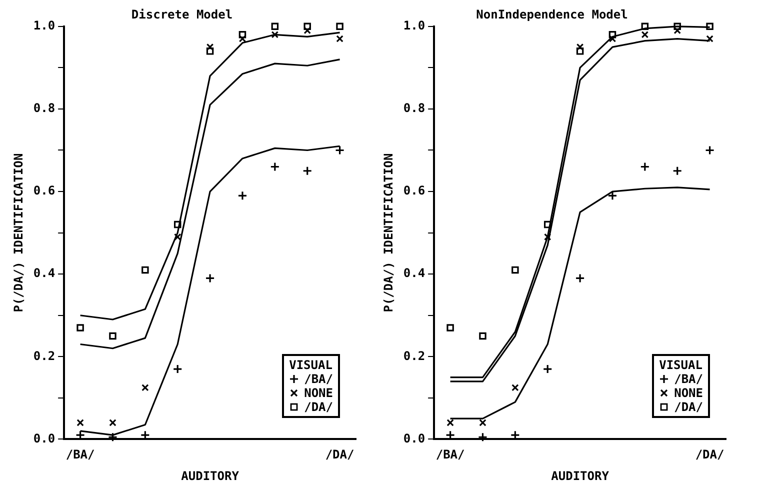  Describe the element at coordinates (552, 14) in the screenshot. I see `chart-title: NonIndependence Model` at that location.